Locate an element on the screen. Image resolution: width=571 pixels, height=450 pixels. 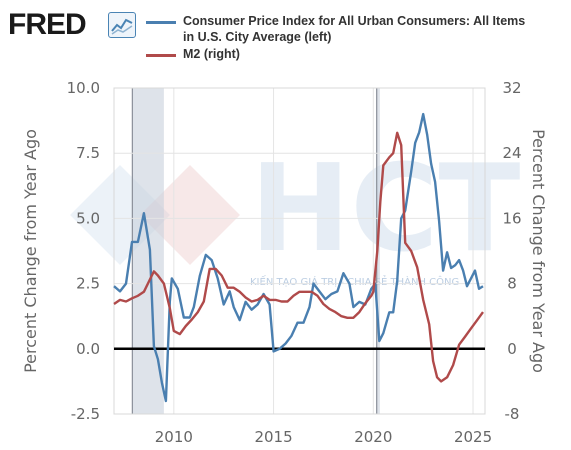
y-left-tick-label: 5.0 is located at coordinates (88, 218).